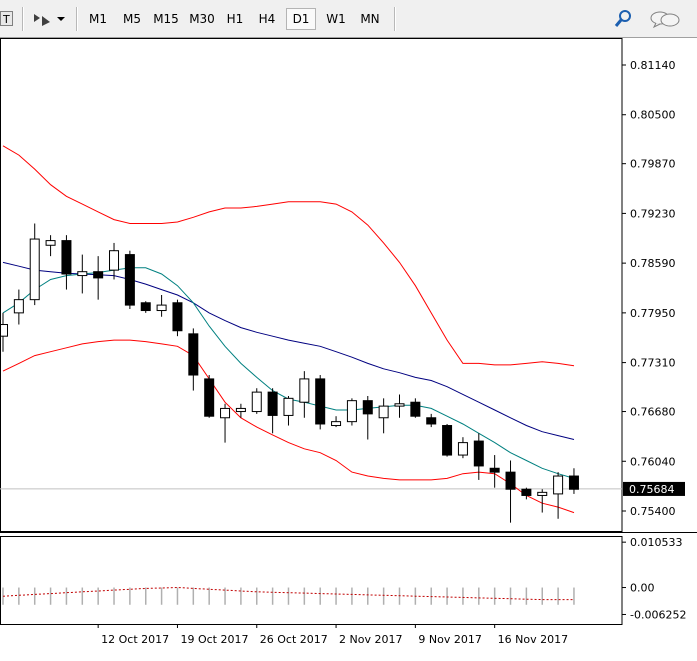 The image size is (697, 661). Describe the element at coordinates (288, 593) in the screenshot. I see `indicator-signal-line` at that location.